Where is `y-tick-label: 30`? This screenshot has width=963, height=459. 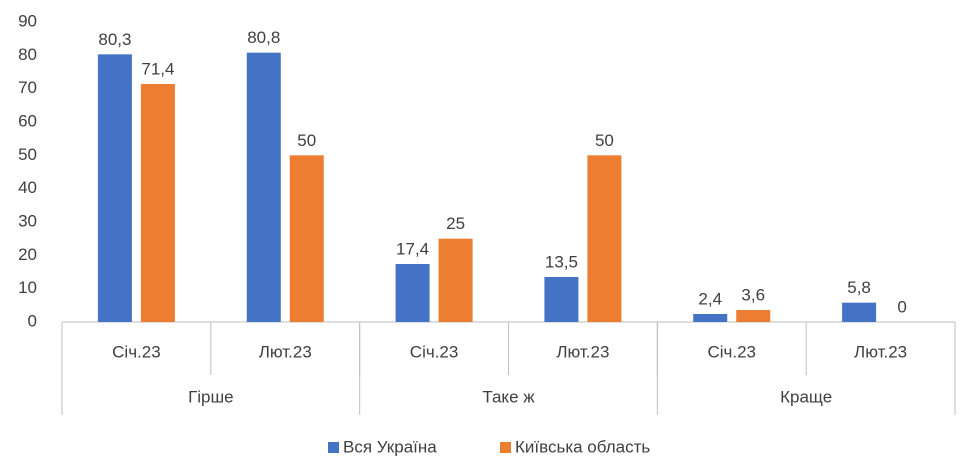
y-tick-label: 30 is located at coordinates (27, 220).